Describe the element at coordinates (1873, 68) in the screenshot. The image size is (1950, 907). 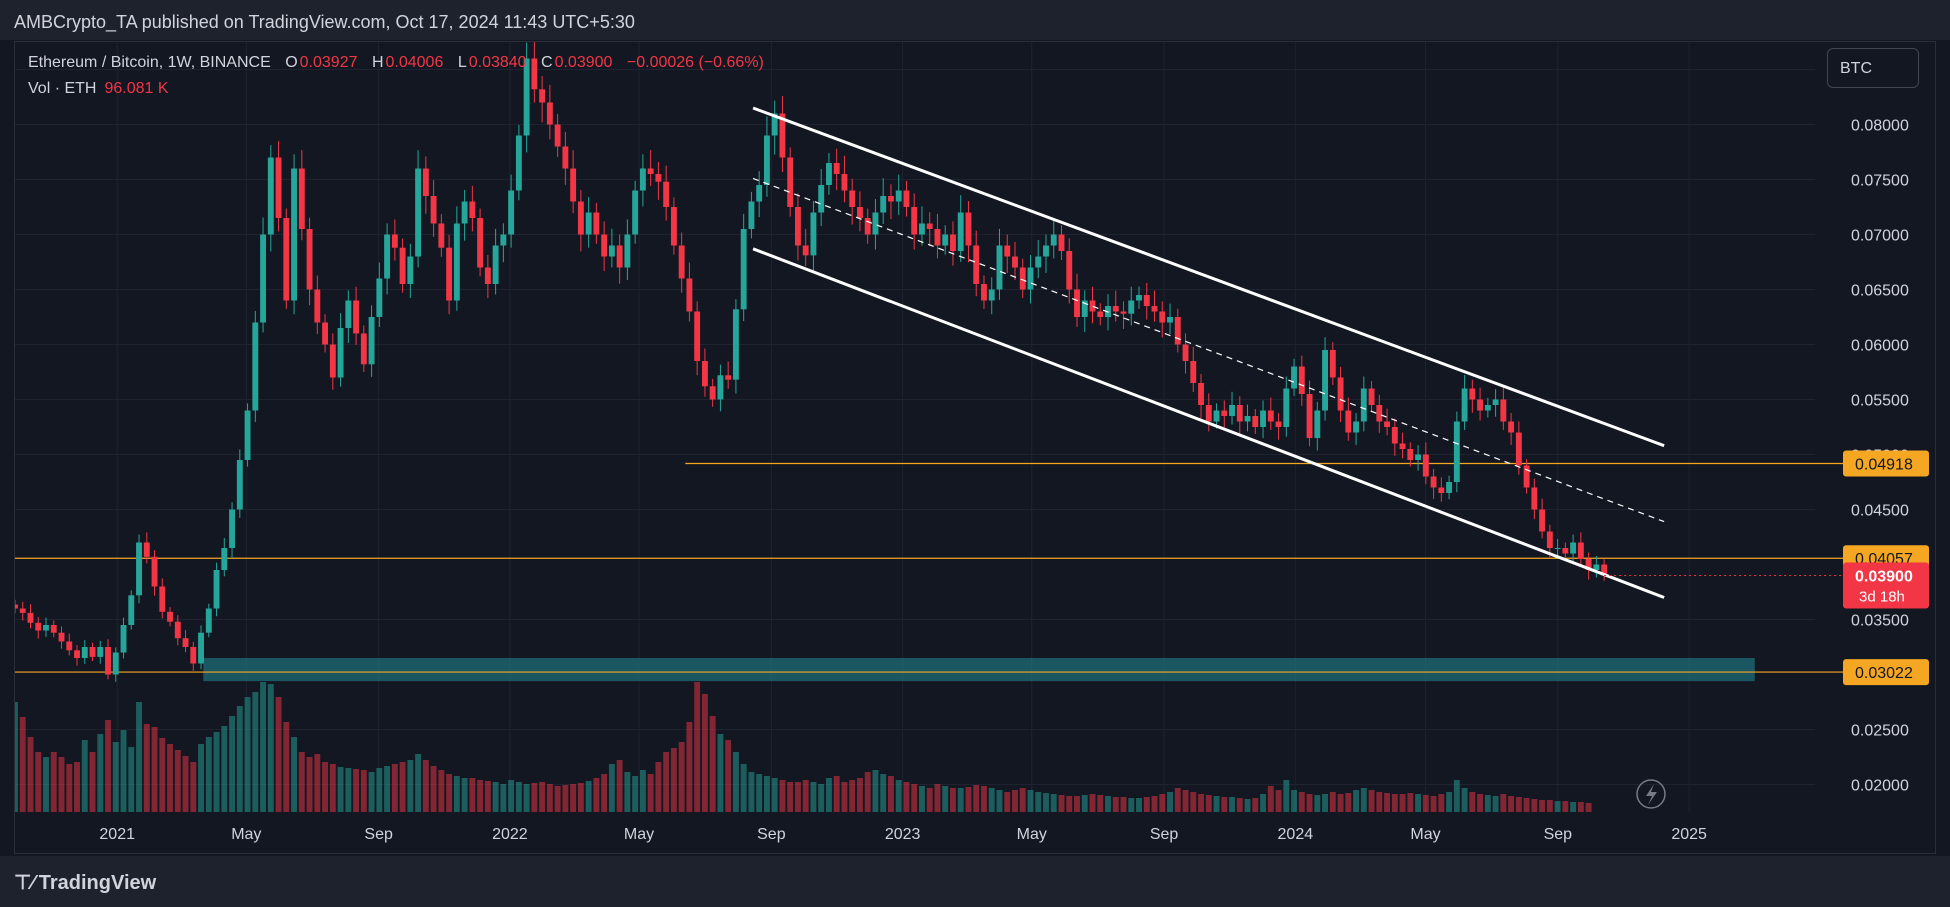
I see `currency-button: BTC` at that location.